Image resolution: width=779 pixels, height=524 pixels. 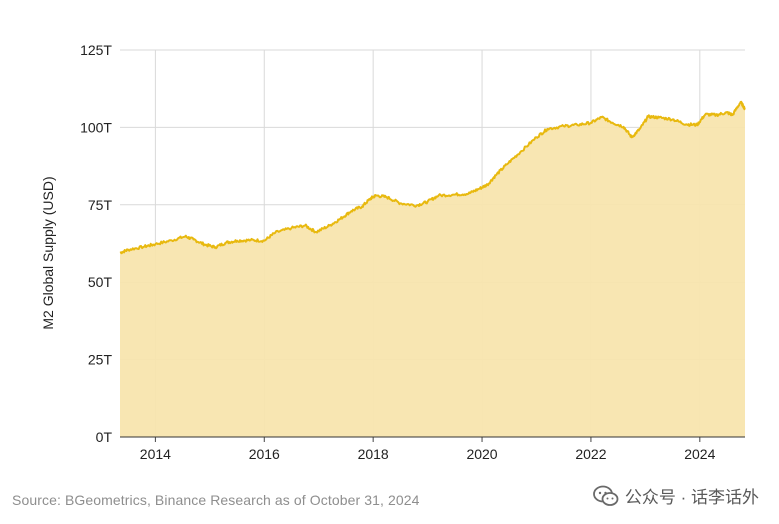 What do you see at coordinates (155, 454) in the screenshot?
I see `x-tick-label: 2014` at bounding box center [155, 454].